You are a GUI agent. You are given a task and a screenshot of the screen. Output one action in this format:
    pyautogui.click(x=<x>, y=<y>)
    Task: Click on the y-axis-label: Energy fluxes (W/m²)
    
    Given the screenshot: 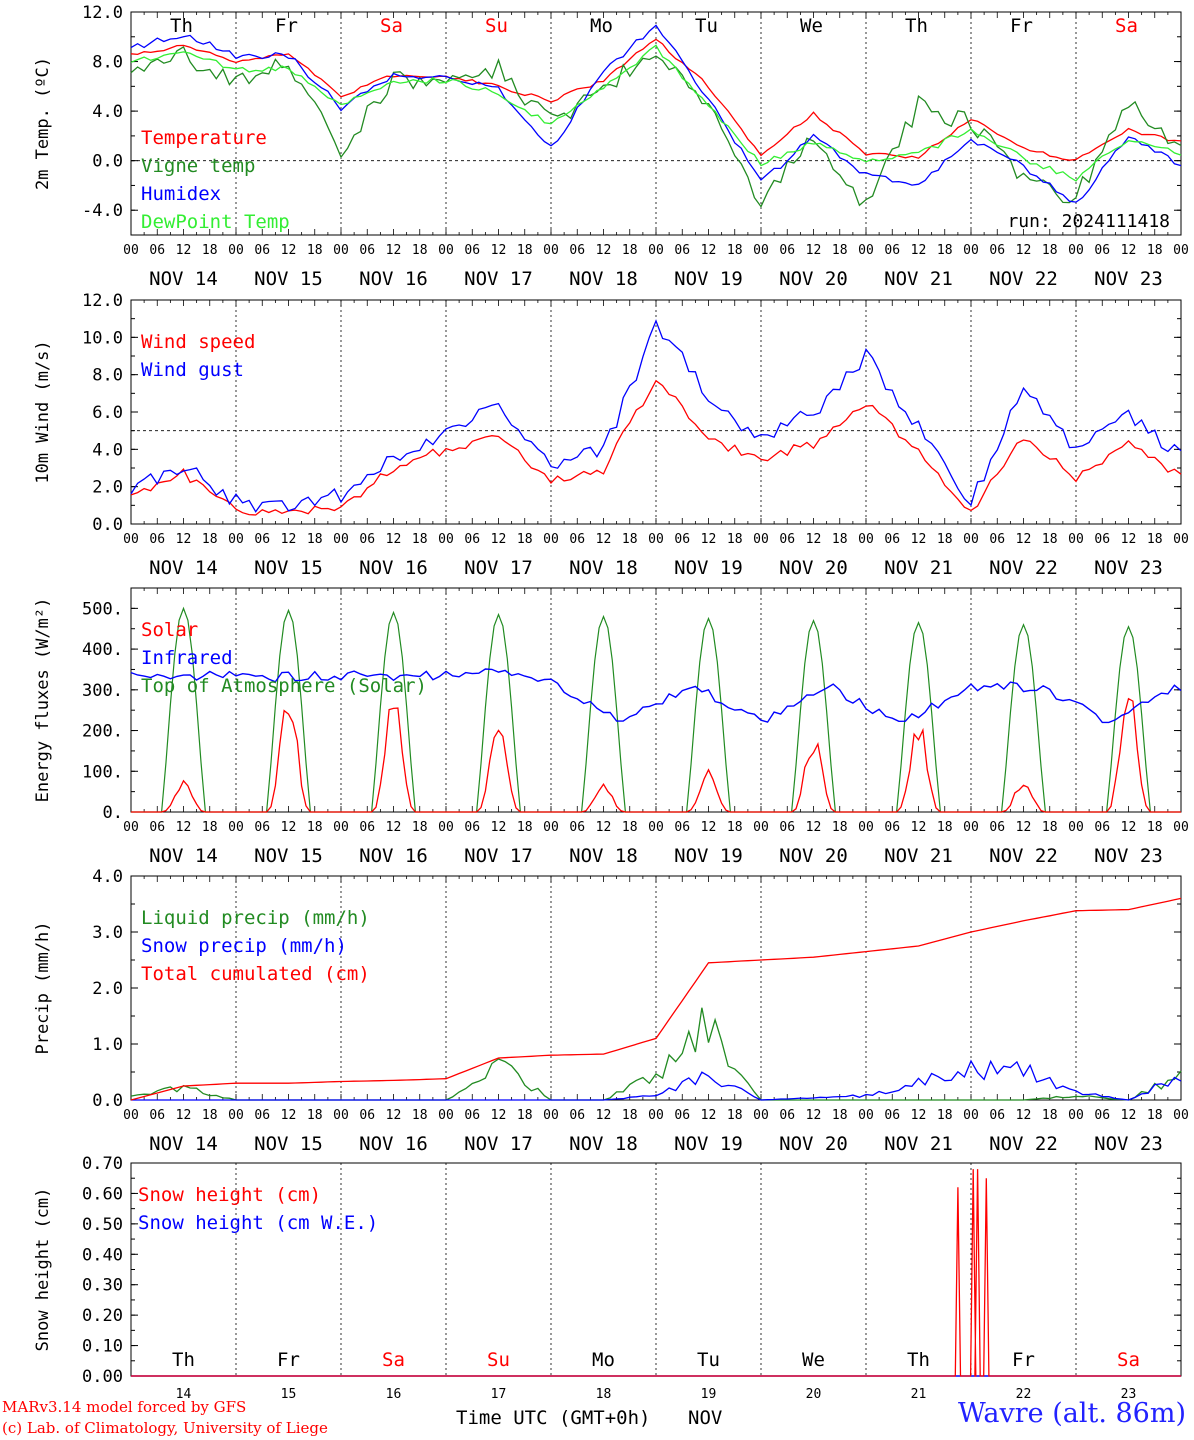 What is the action you would take?
    pyautogui.click(x=43, y=700)
    